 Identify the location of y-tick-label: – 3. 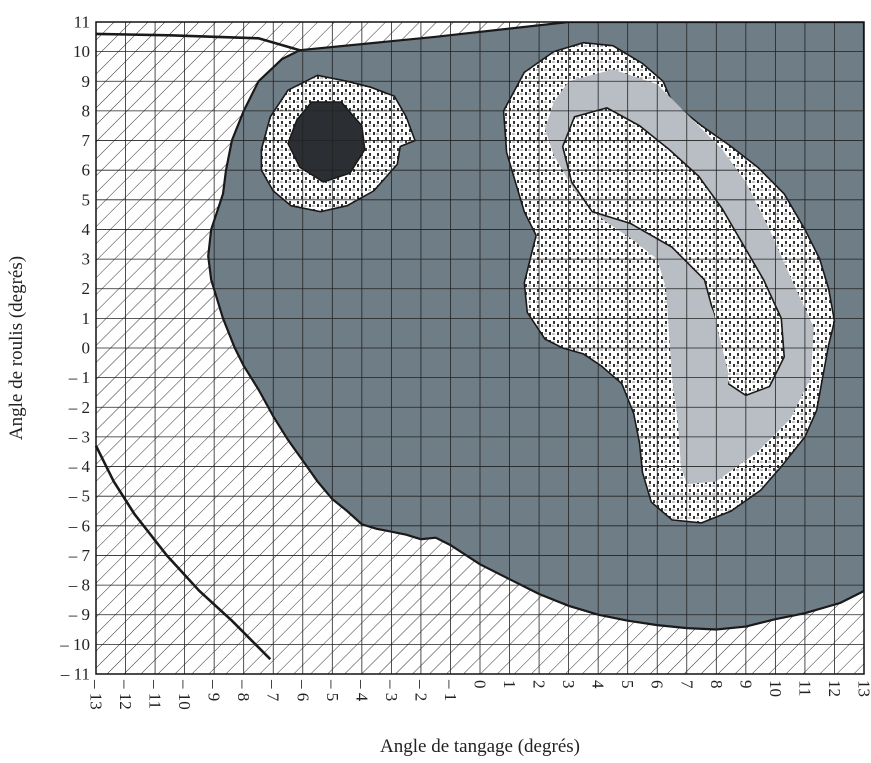
(79, 436).